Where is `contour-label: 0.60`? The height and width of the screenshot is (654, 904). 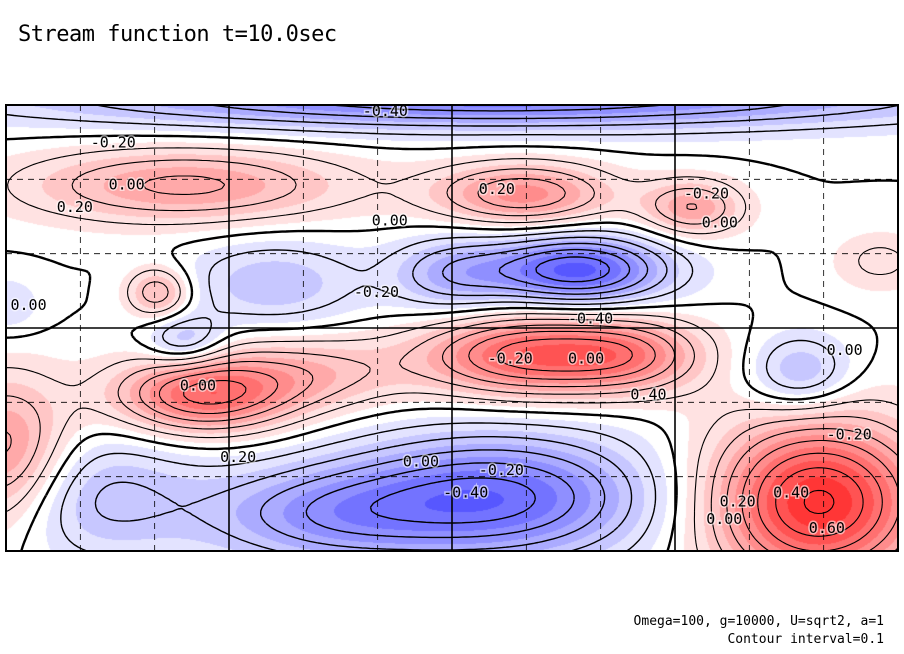 contour-label: 0.60 is located at coordinates (827, 528).